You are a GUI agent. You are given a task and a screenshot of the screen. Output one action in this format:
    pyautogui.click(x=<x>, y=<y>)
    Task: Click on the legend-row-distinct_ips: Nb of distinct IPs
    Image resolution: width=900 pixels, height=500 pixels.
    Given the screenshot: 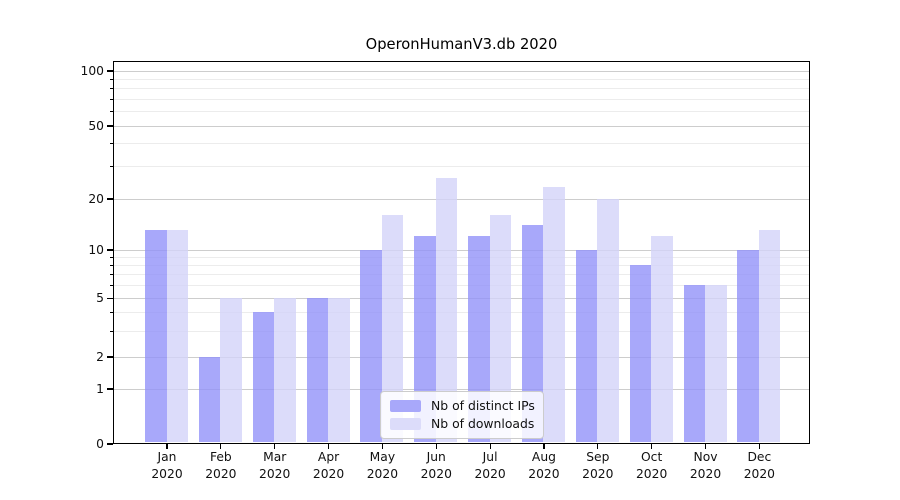 What is the action you would take?
    pyautogui.click(x=462, y=406)
    